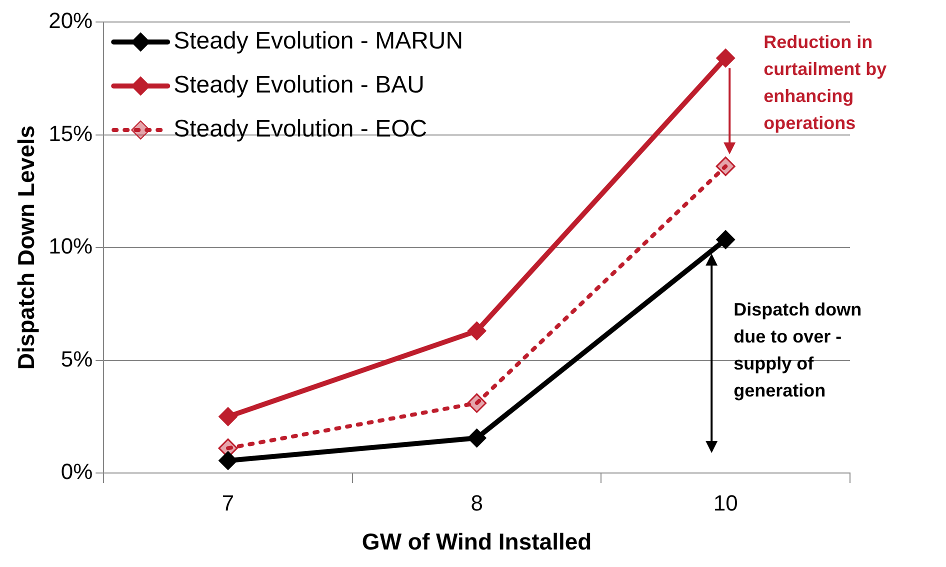 The width and height of the screenshot is (946, 567). Describe the element at coordinates (70, 21) in the screenshot. I see `y-tick-label: 20%` at that location.